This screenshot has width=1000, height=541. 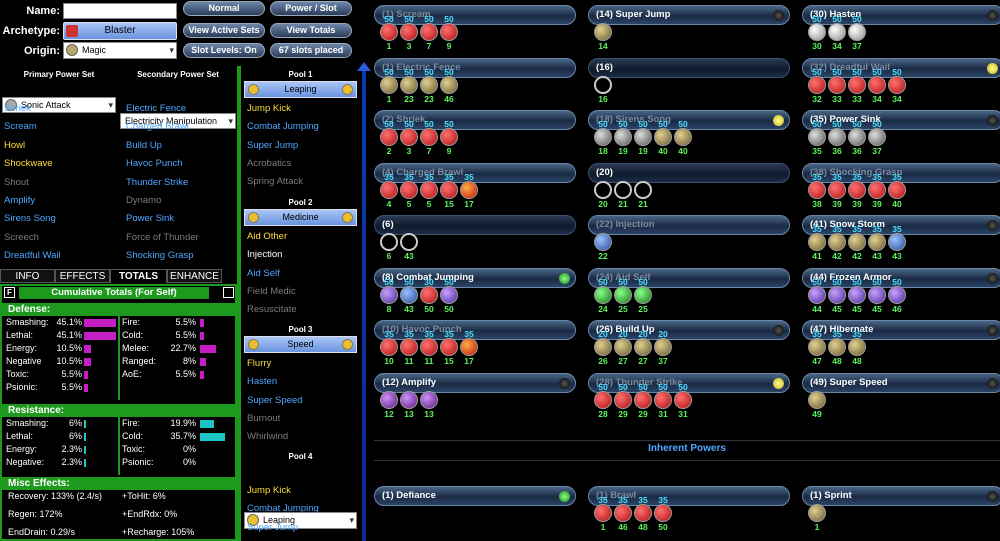 What do you see at coordinates (689, 330) in the screenshot?
I see `power-build-up: (26) Build Up` at bounding box center [689, 330].